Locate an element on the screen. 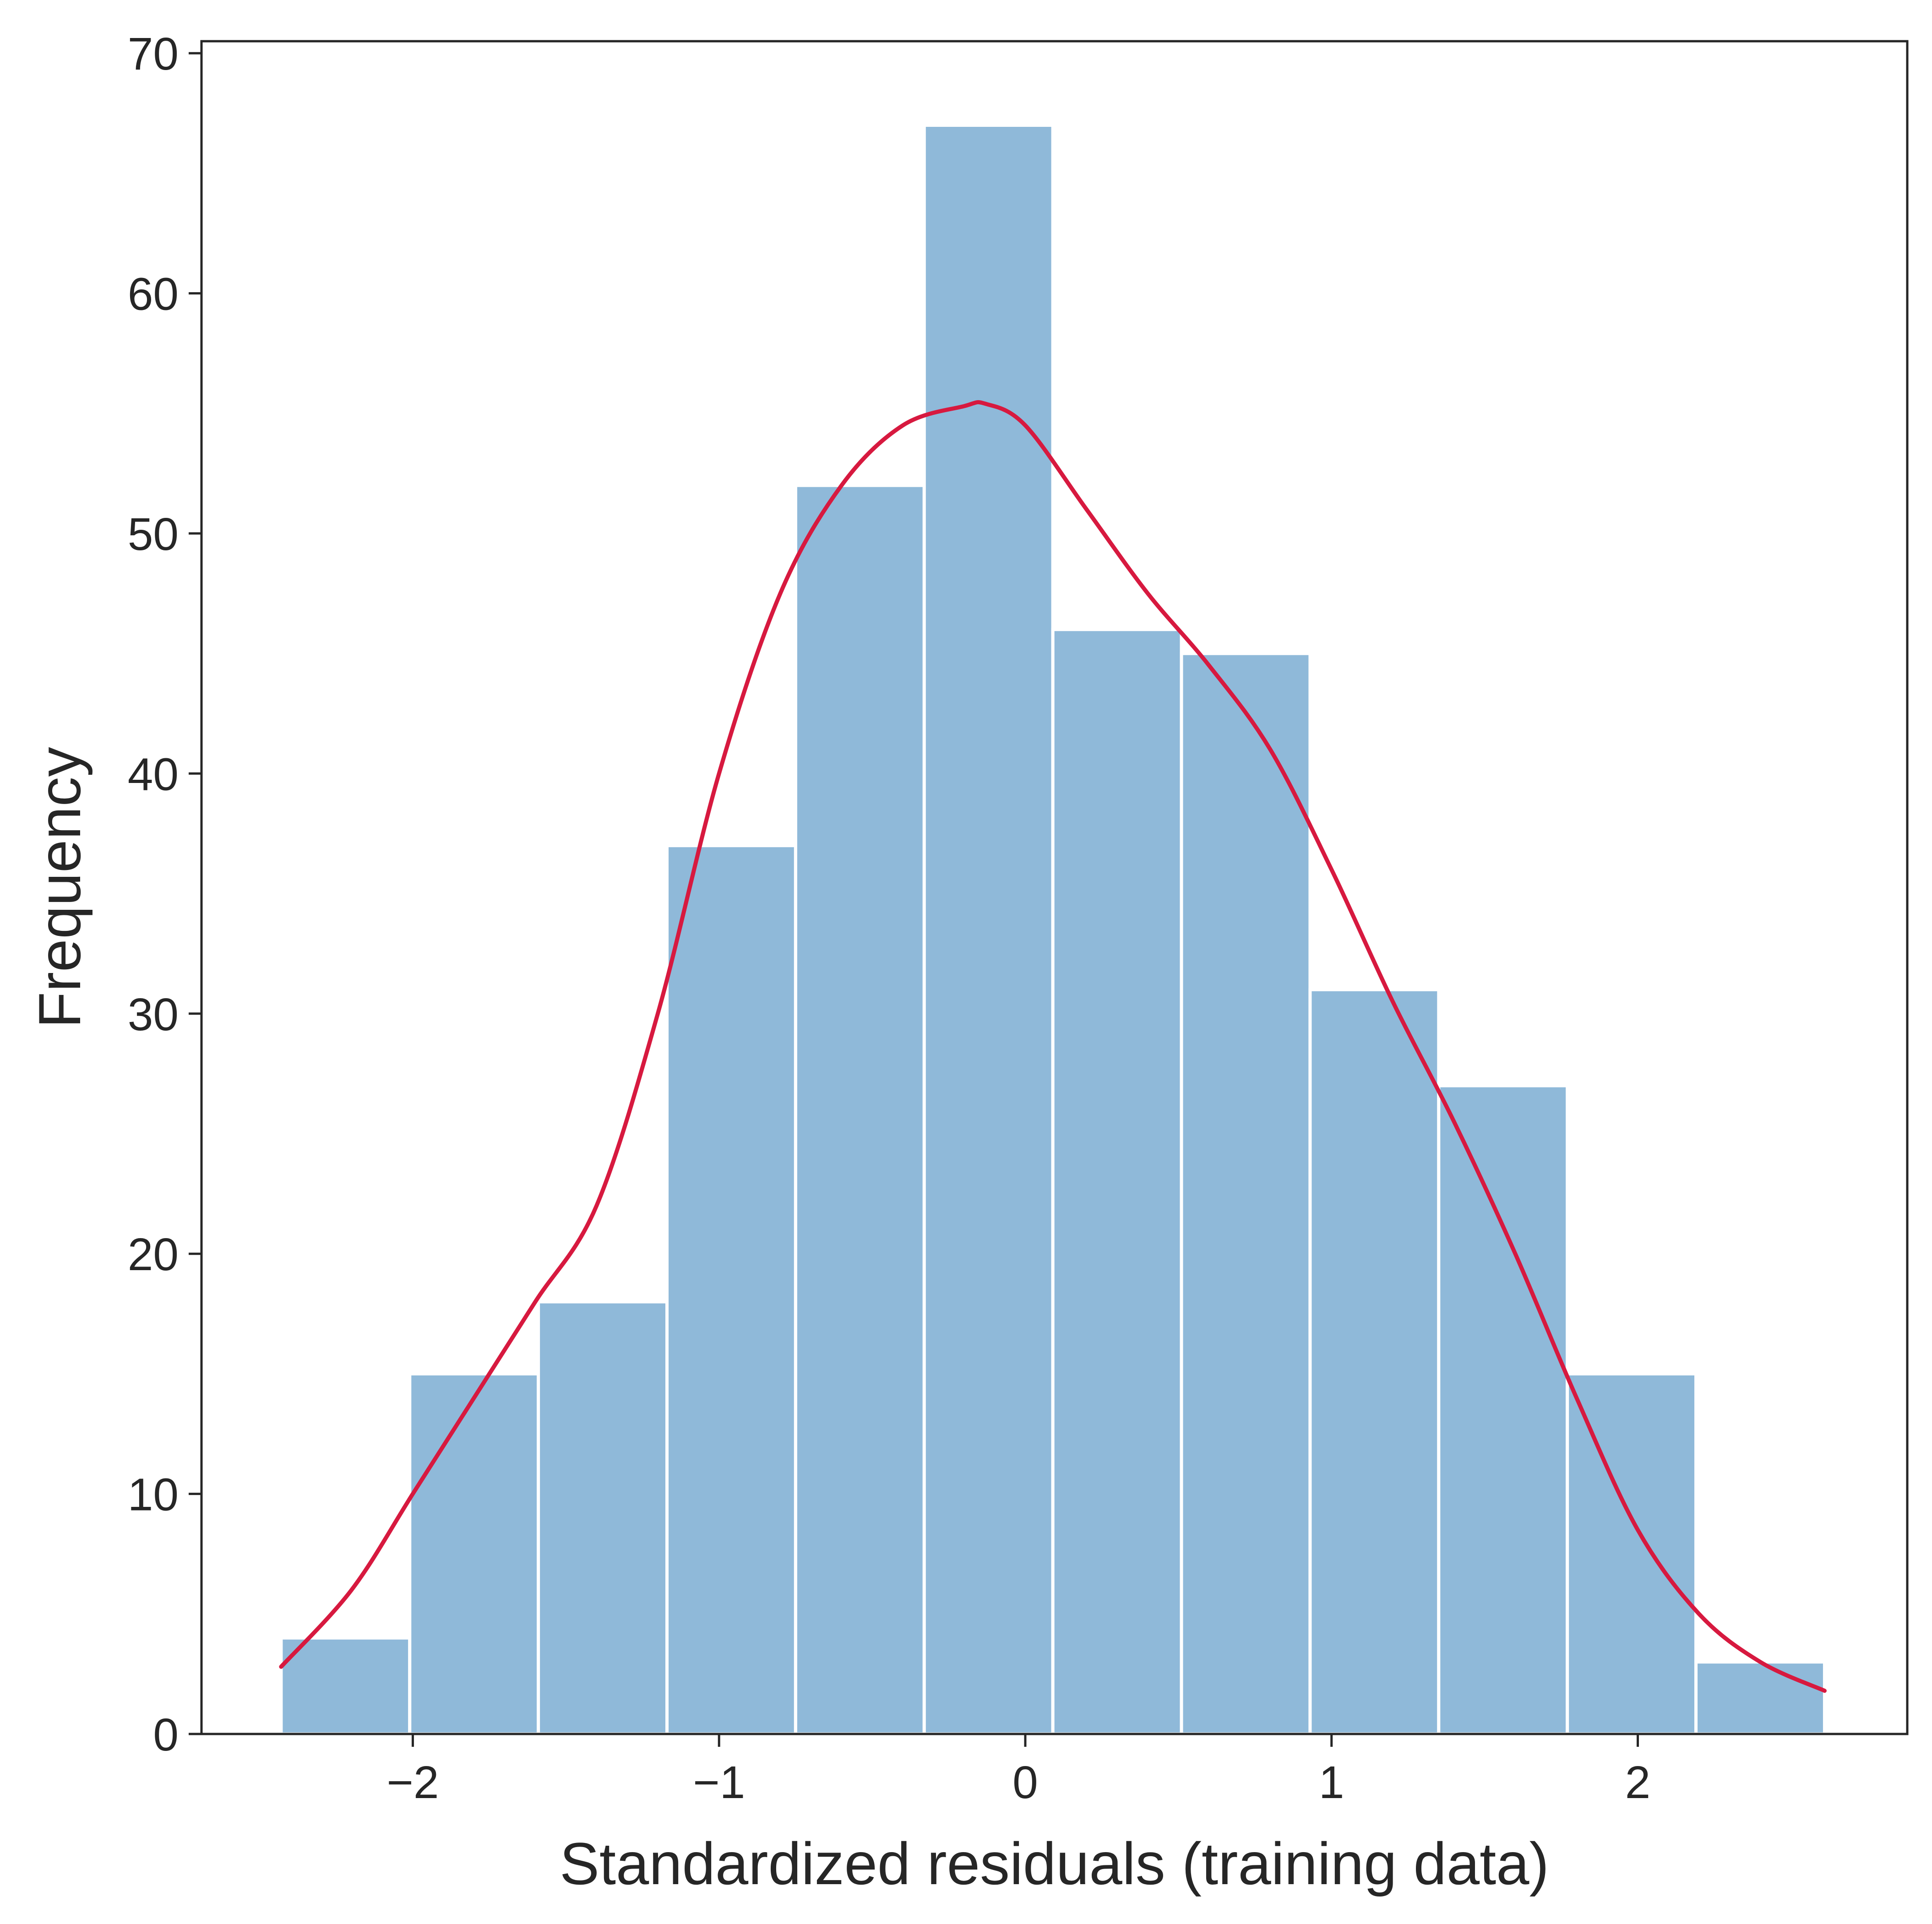 The width and height of the screenshot is (1932, 1924). y-tick-label: 50 is located at coordinates (153, 534).